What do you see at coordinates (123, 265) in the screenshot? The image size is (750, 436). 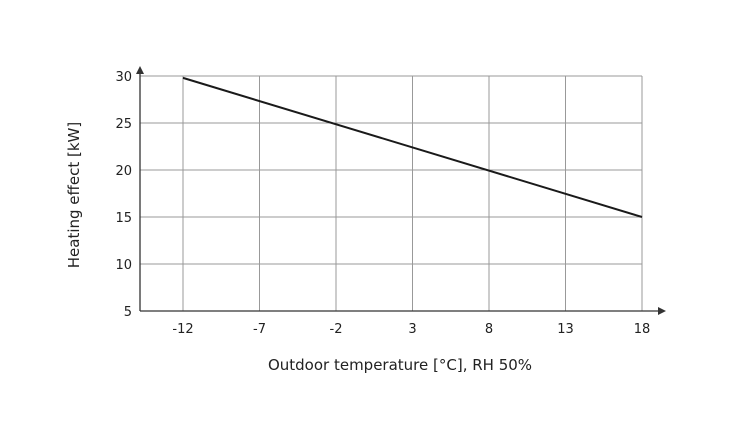 I see `y-tick-label: 10` at bounding box center [123, 265].